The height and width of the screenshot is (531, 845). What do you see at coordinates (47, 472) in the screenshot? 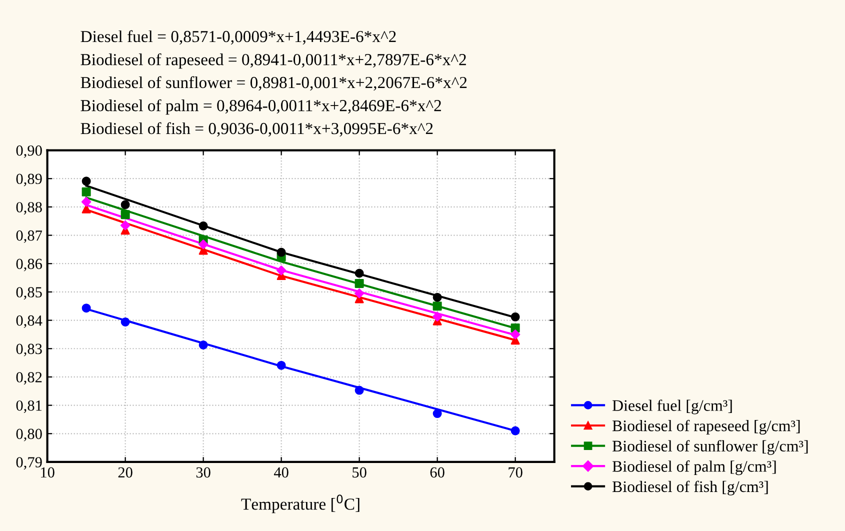
I see `x-tick-label: 10` at bounding box center [47, 472].